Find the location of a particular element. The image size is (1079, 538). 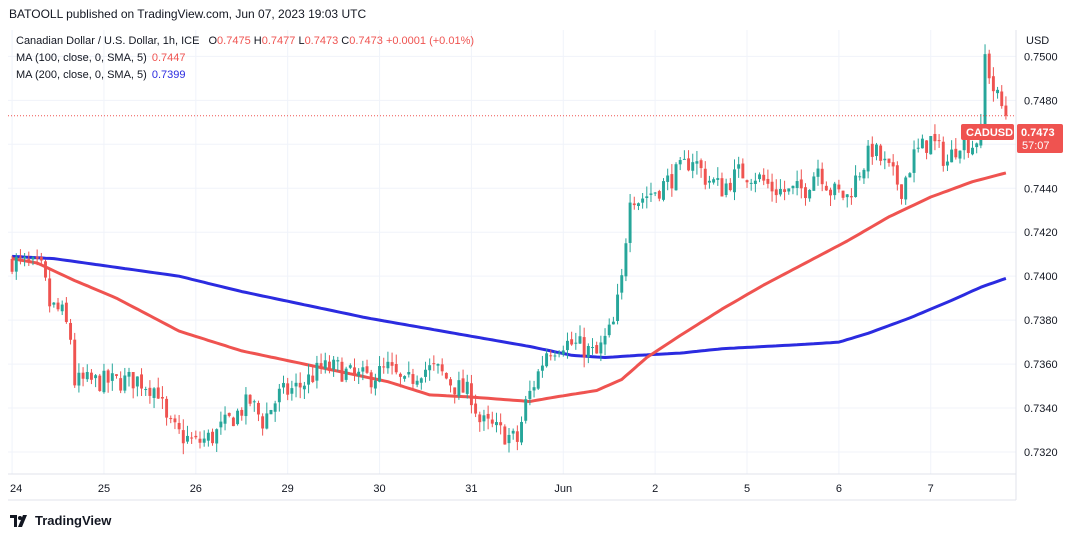

legend-ma100-value: 0.7447 is located at coordinates (168, 58).